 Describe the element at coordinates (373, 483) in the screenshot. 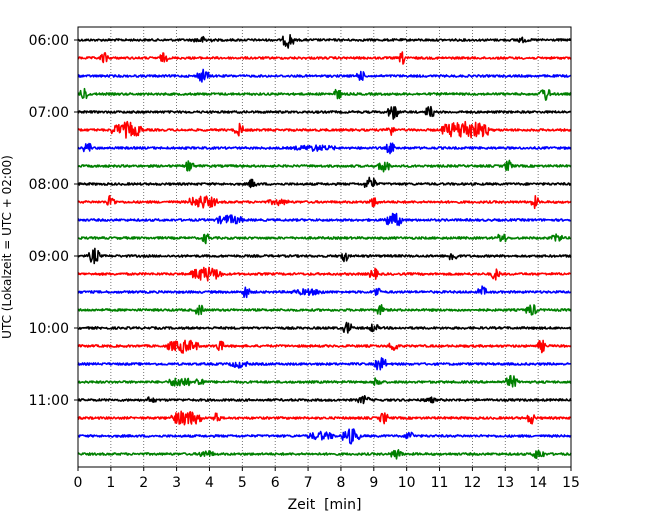

I see `x-tick-label: 9` at that location.